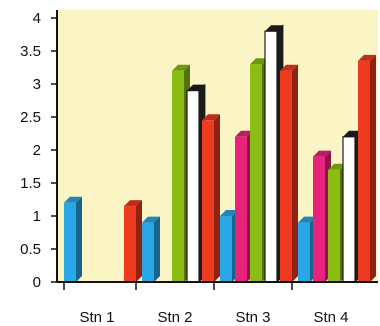 The width and height of the screenshot is (380, 326). I want to click on y-tick-label: 0, so click(37, 282).